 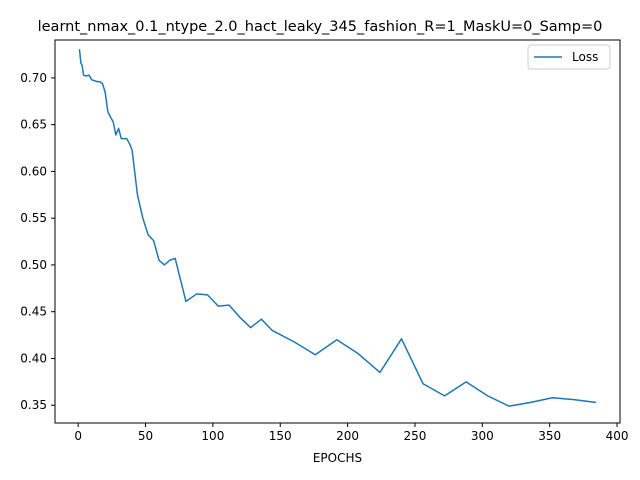 What do you see at coordinates (37, 241) in the screenshot?
I see `y-axis: 0.35 0.40 0.45 0.50 0.55 0.60 0.65 0.70` at bounding box center [37, 241].